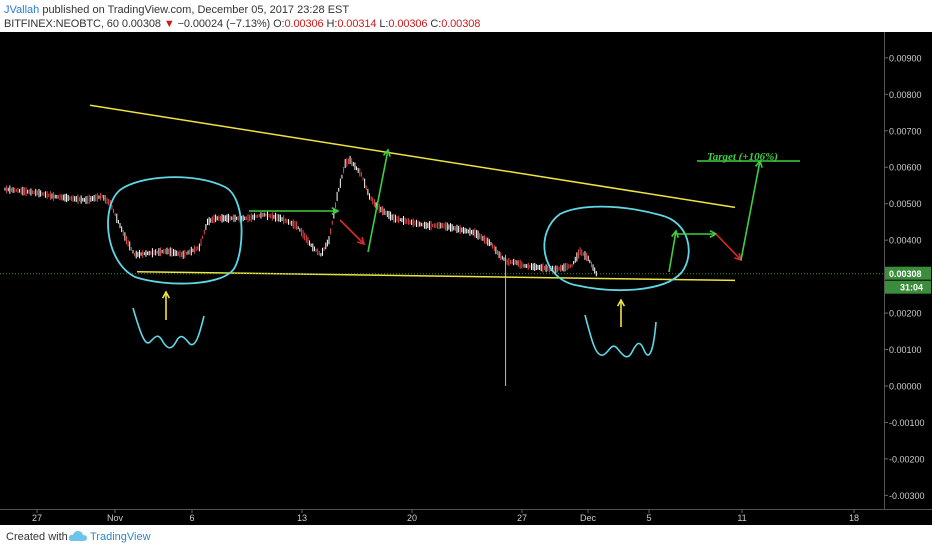 The image size is (932, 550). I want to click on price-tags: 0.00308 31:04, so click(908, 280).